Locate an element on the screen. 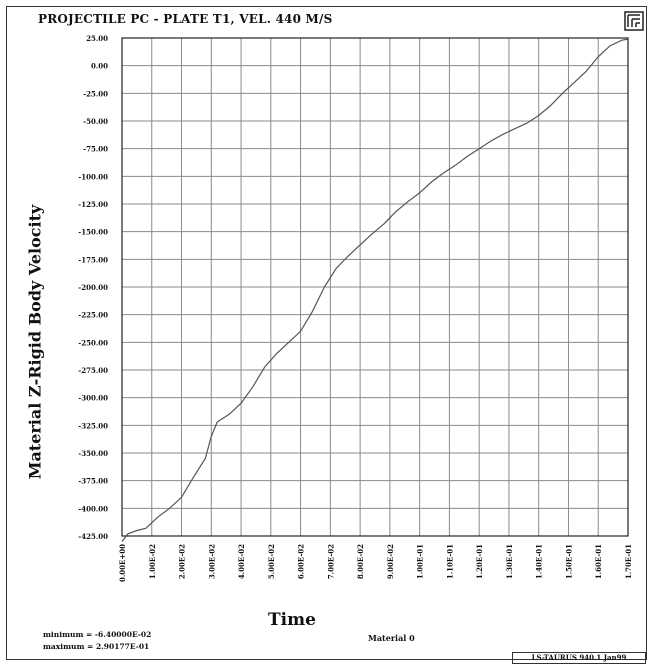 The width and height of the screenshot is (655, 668). y-tick-label: 25.00 is located at coordinates (97, 38).